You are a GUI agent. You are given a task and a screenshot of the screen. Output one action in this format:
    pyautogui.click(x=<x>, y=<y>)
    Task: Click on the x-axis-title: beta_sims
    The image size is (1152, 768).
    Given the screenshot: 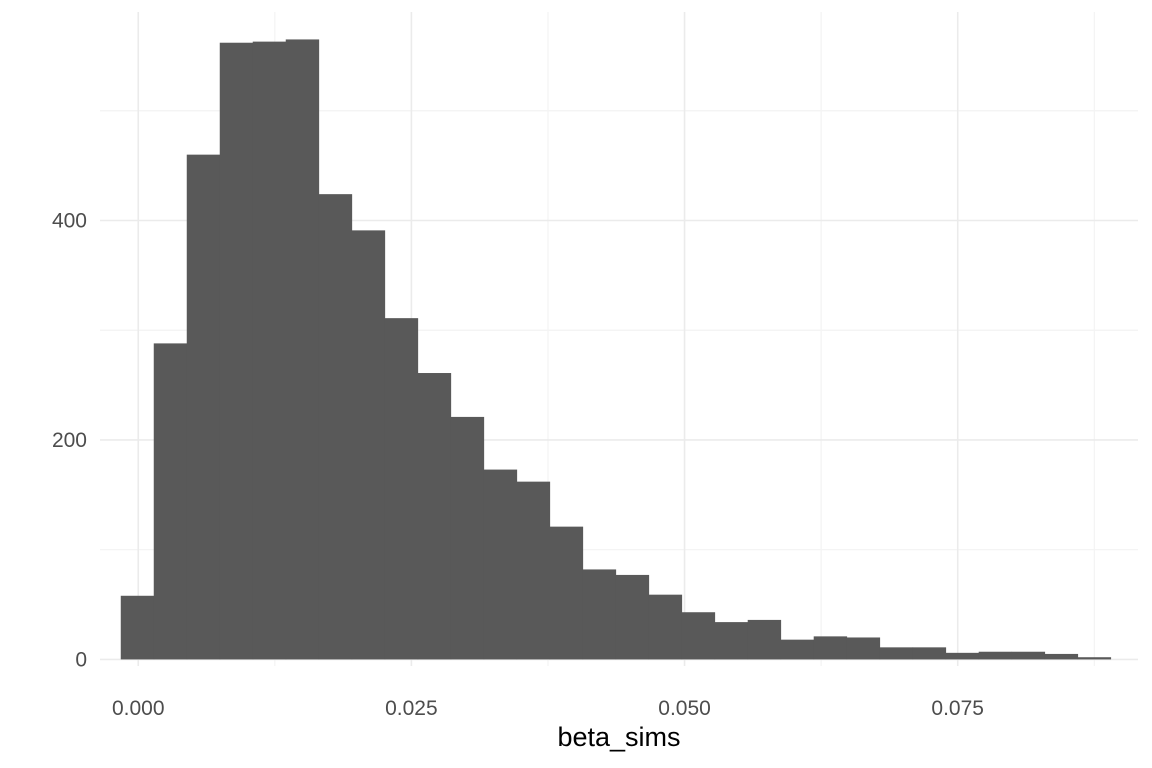 What is the action you would take?
    pyautogui.click(x=618, y=737)
    